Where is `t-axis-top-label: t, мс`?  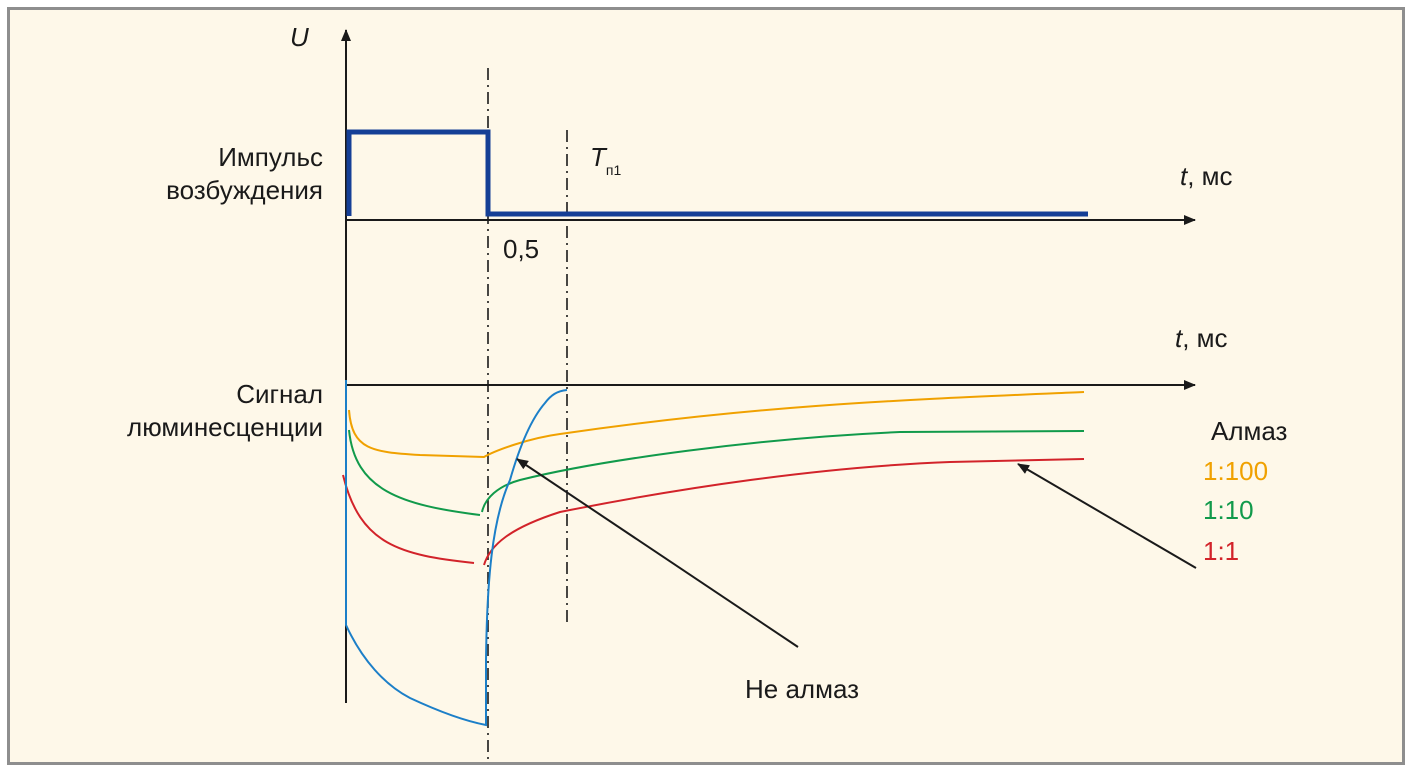 t-axis-top-label: t, мс is located at coordinates (1206, 176).